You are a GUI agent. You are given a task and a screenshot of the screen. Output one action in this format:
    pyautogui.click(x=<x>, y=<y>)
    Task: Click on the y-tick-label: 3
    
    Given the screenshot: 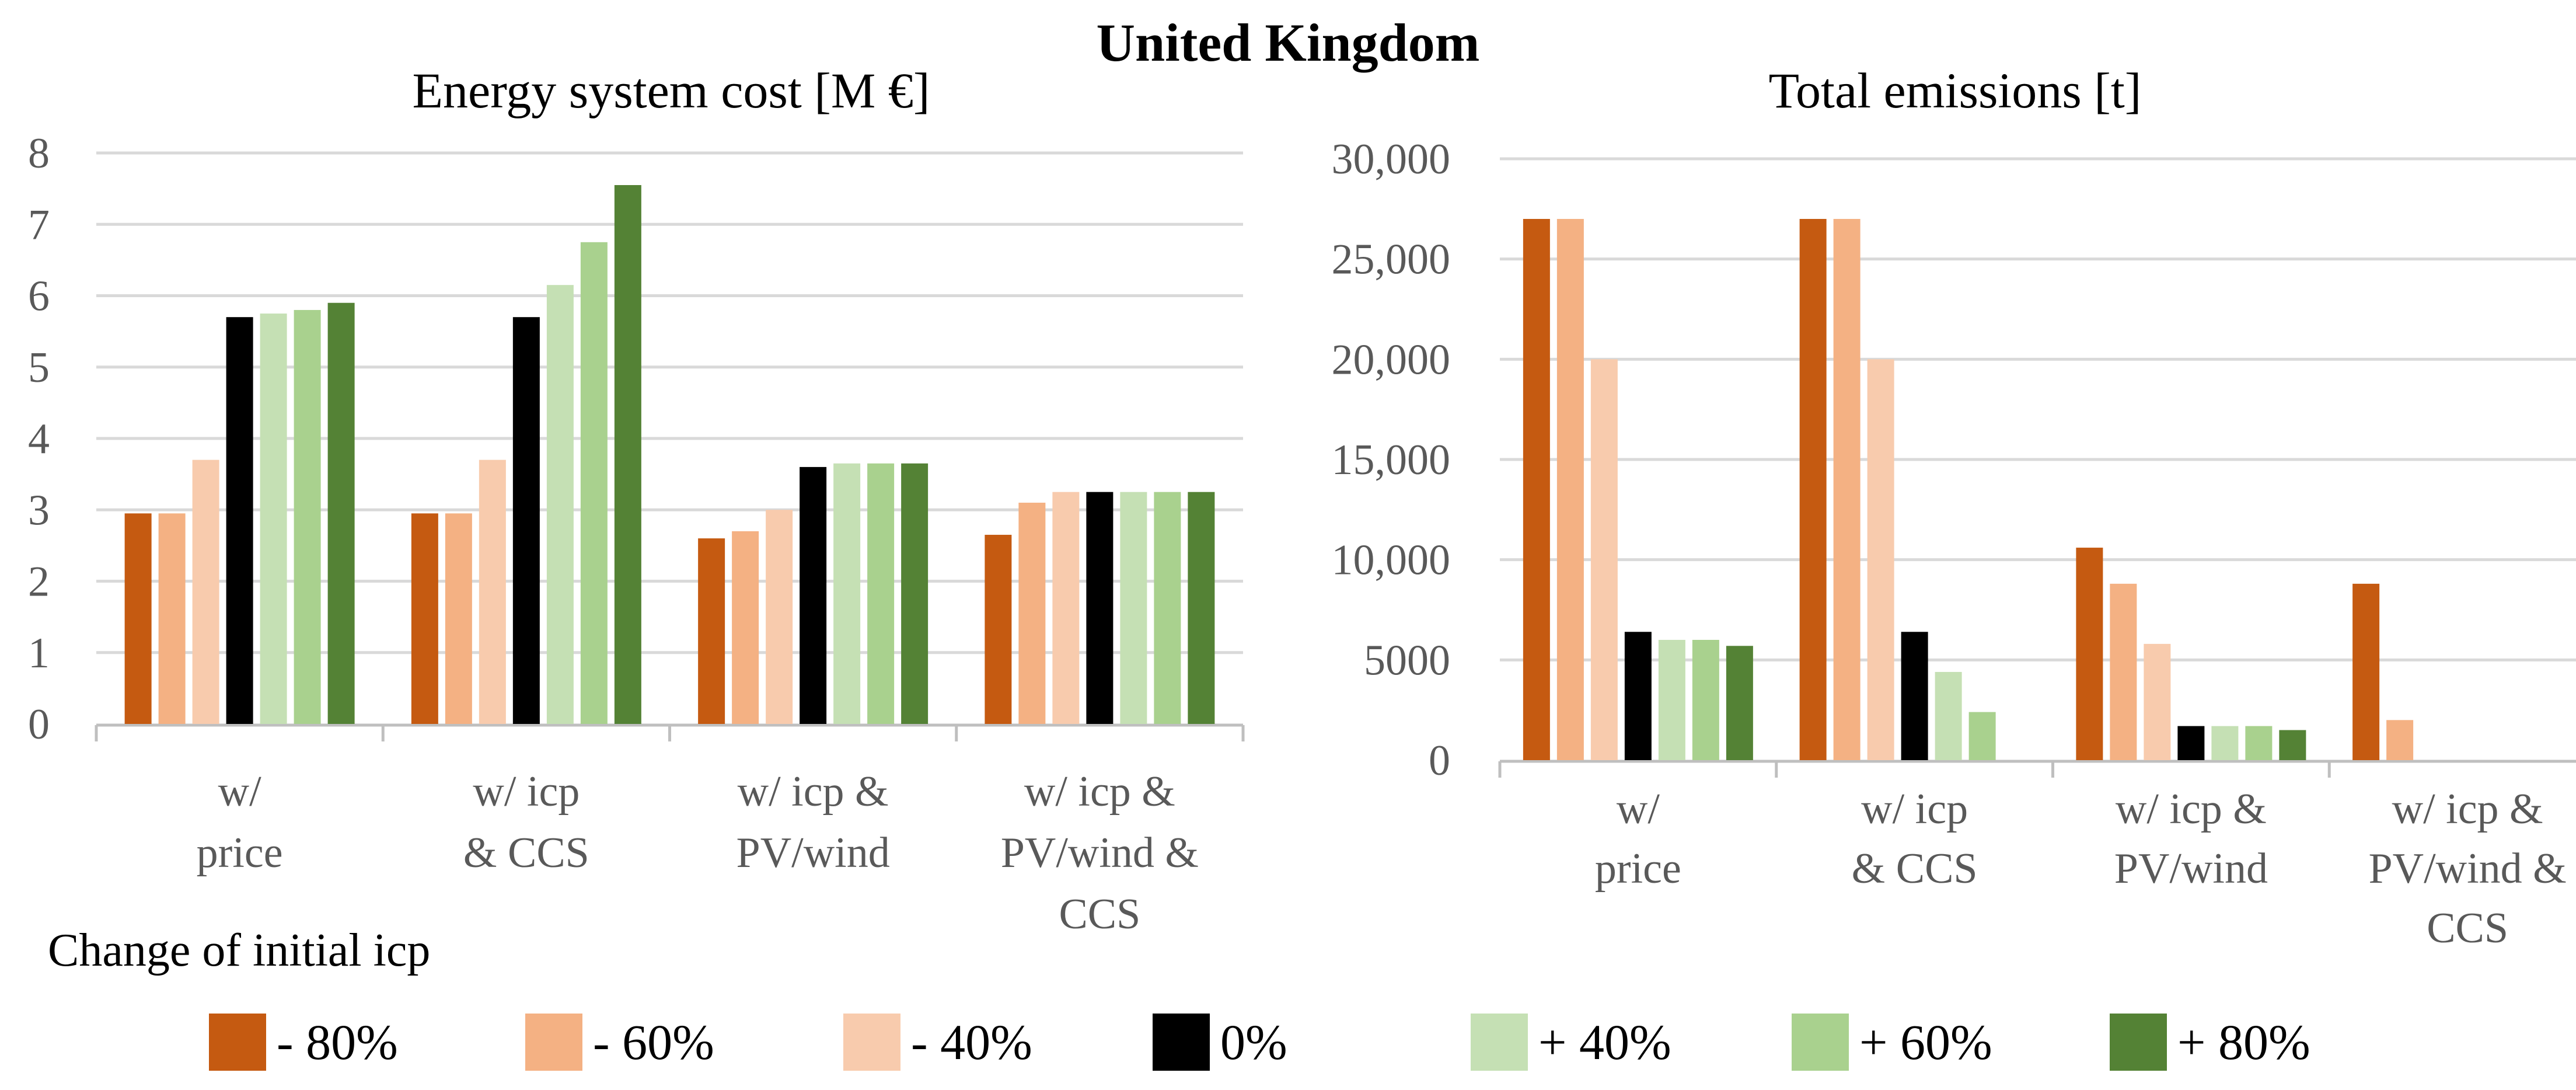 What is the action you would take?
    pyautogui.click(x=39, y=510)
    